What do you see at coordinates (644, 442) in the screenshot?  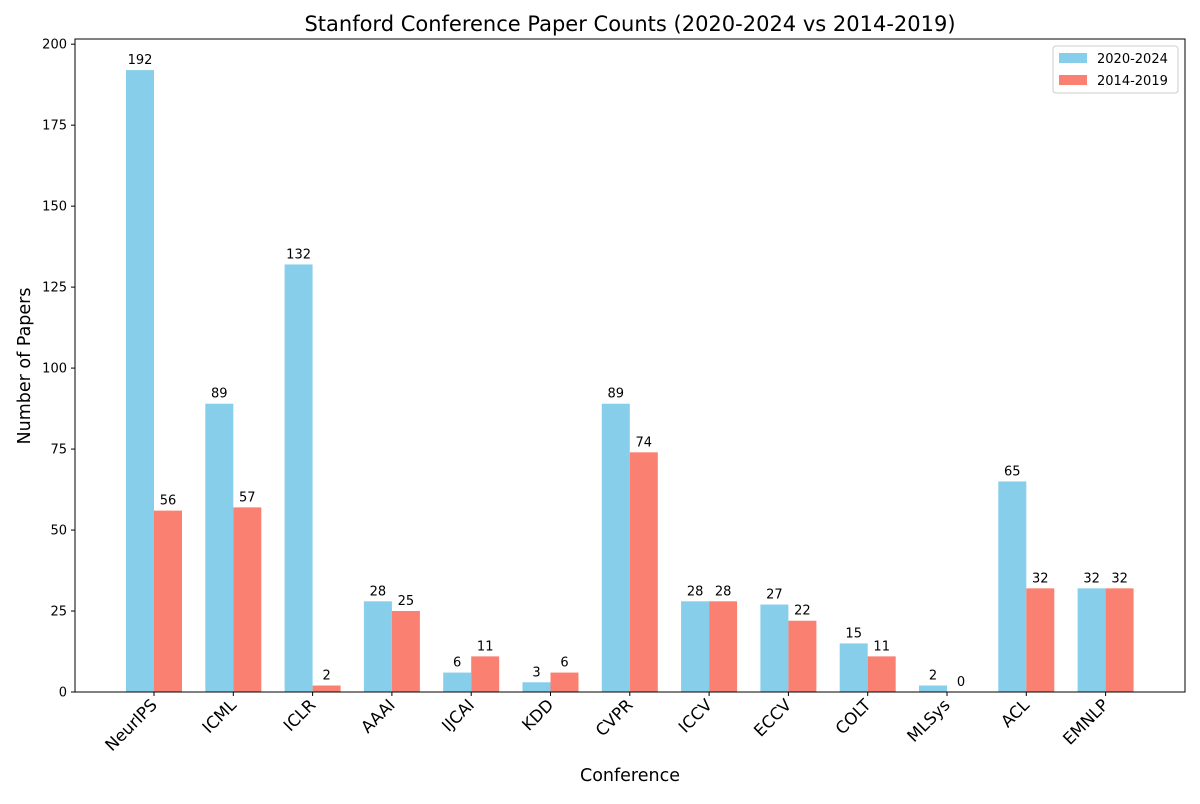 I see `data-label-CVPR-2014-2019: 74` at bounding box center [644, 442].